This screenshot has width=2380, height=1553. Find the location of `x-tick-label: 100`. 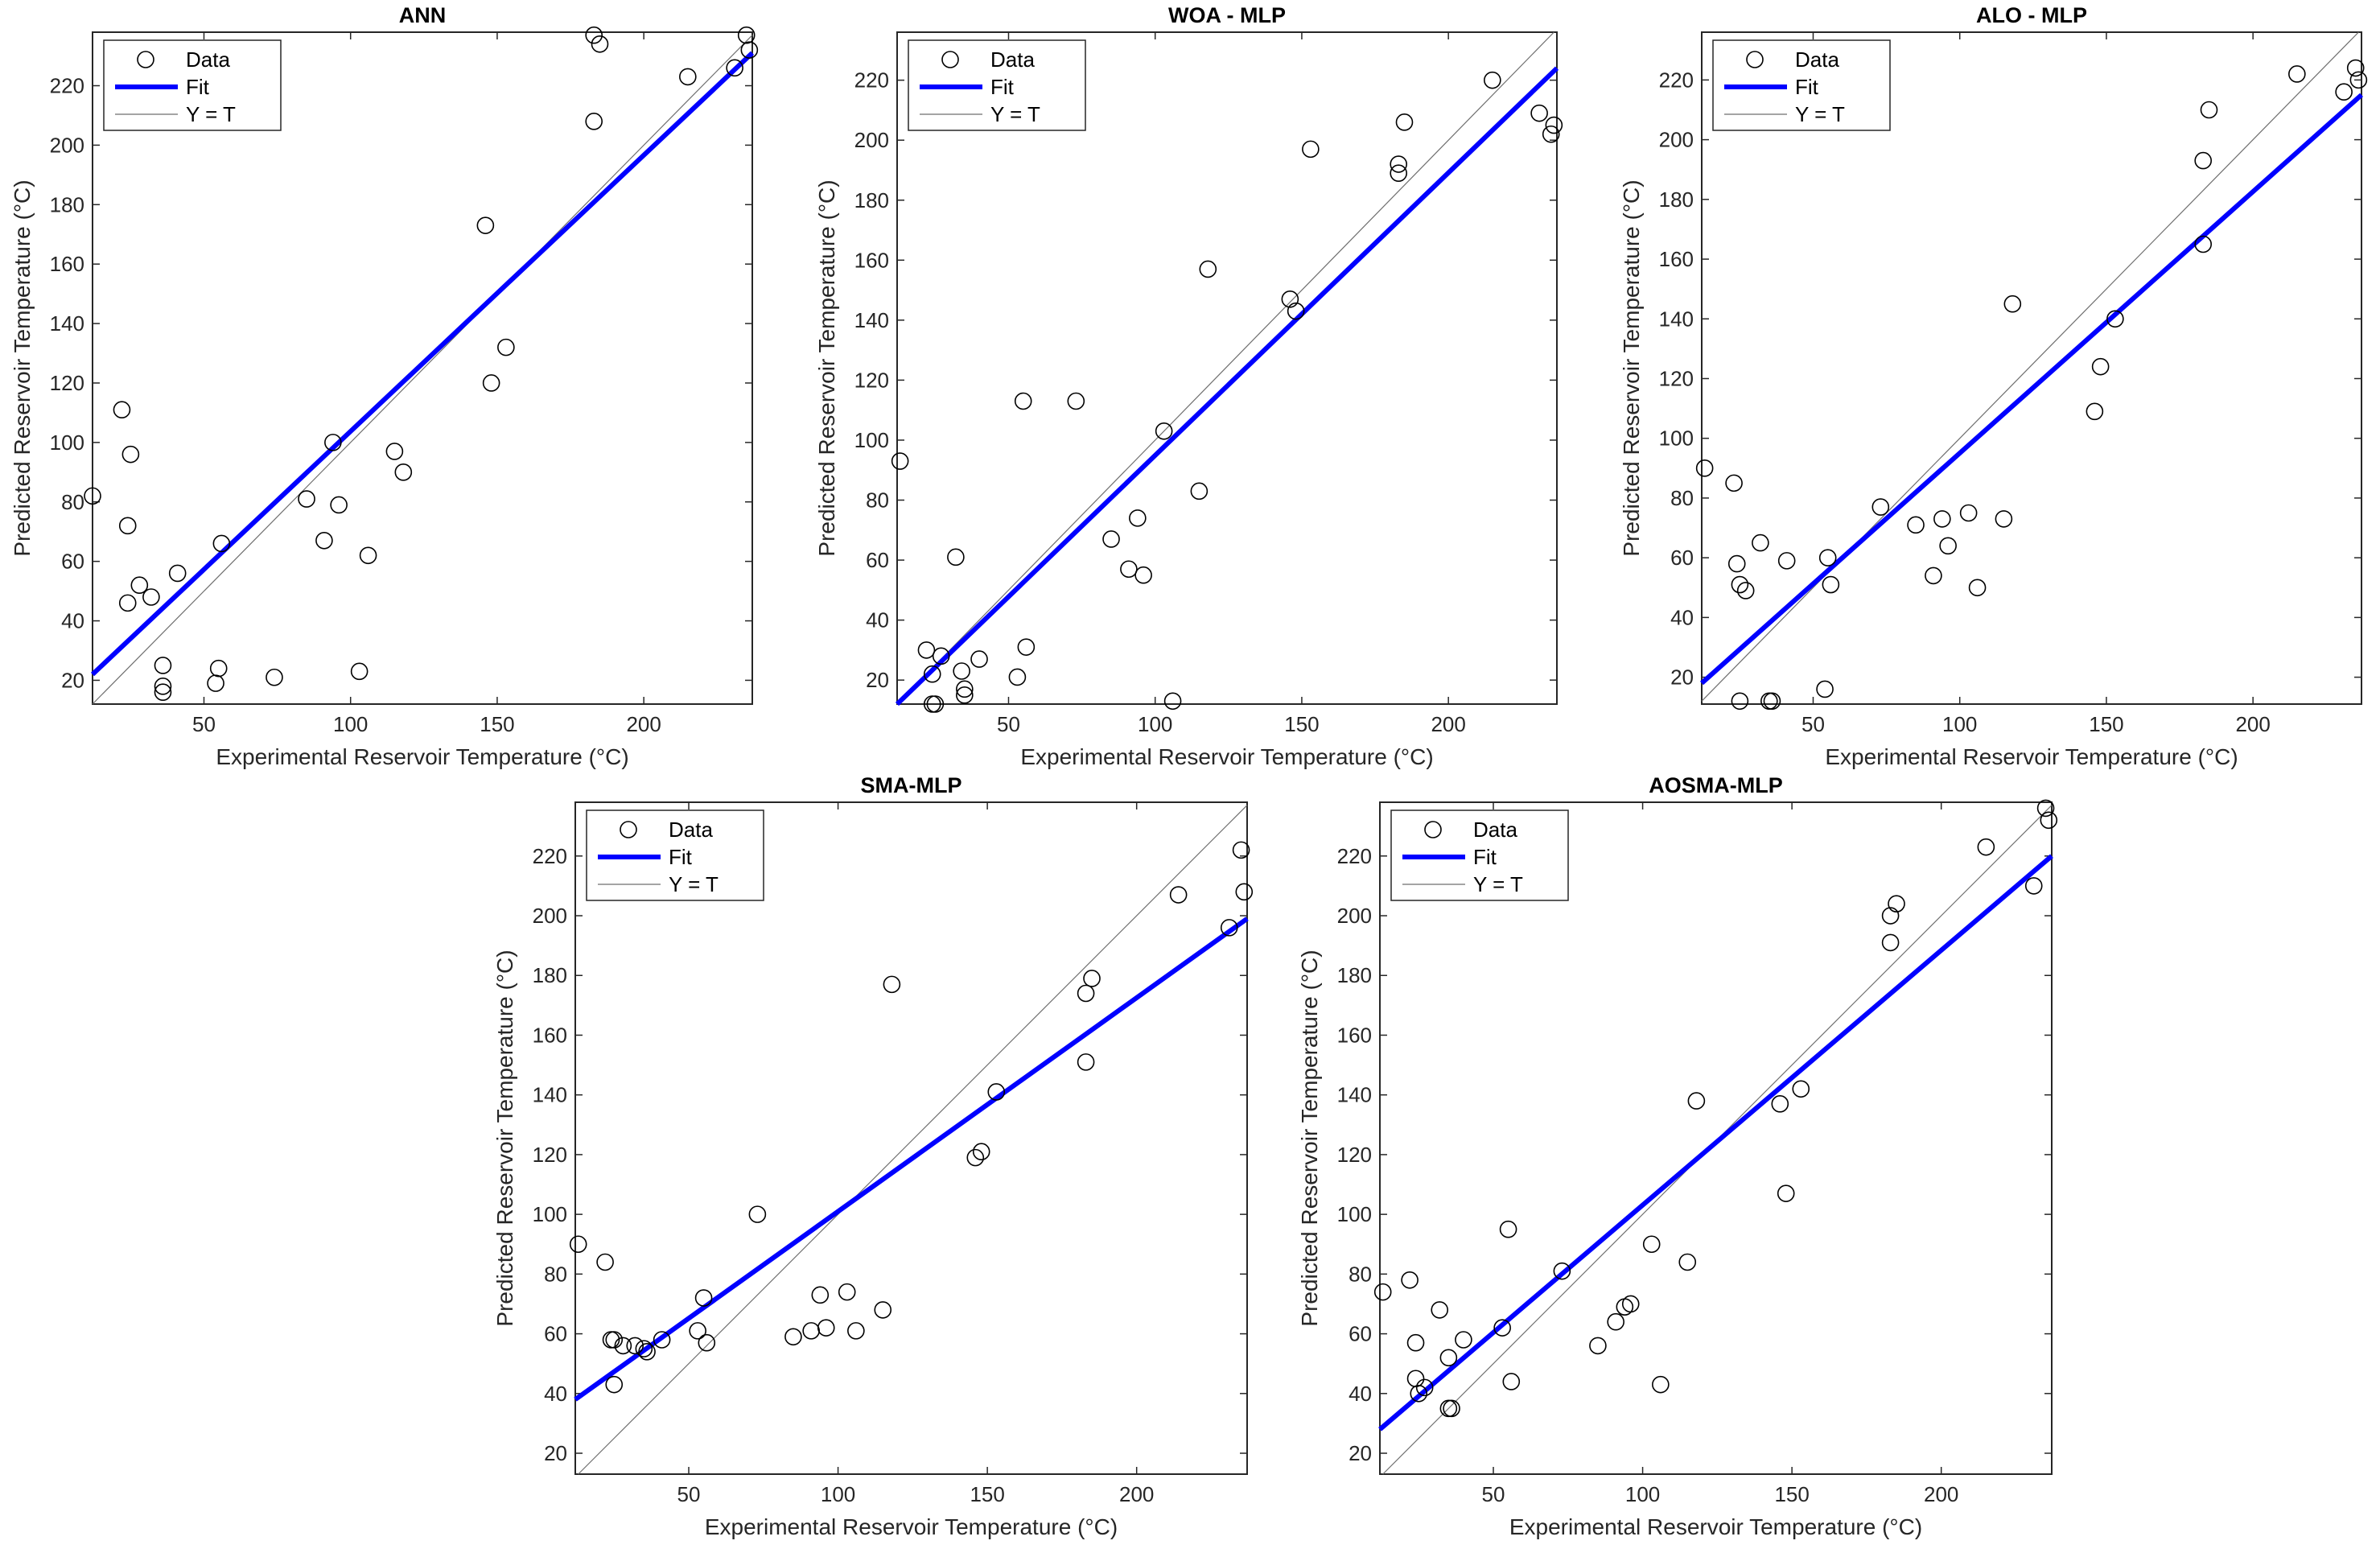

x-tick-label: 100 is located at coordinates (1155, 724).